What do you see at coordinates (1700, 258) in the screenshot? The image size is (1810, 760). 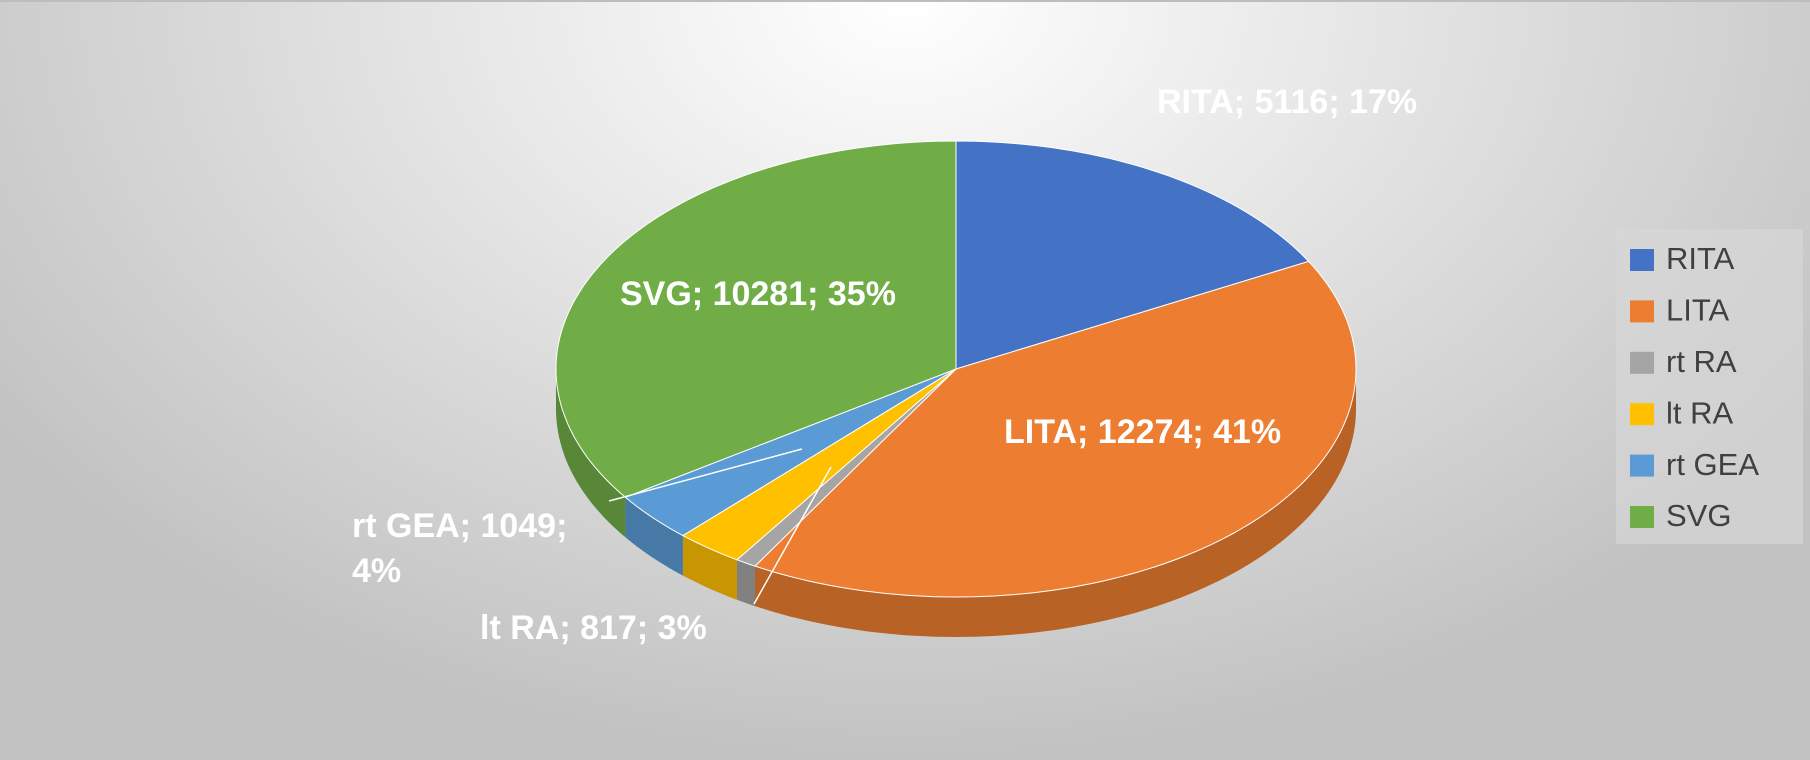 I see `legend-label: RITA` at bounding box center [1700, 258].